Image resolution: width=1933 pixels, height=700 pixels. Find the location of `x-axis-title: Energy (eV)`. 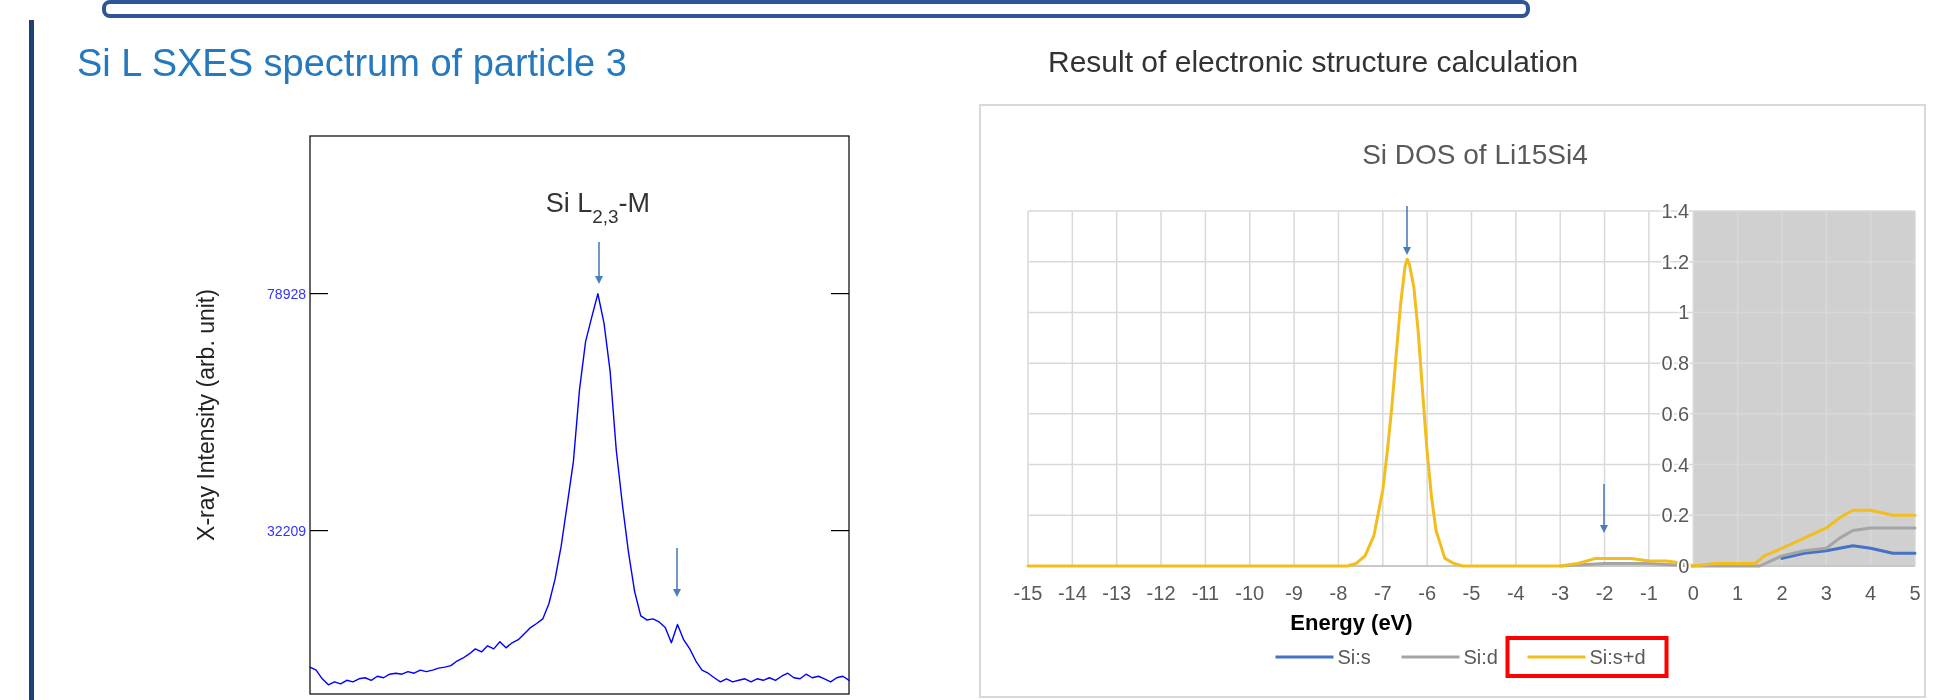

x-axis-title: Energy (eV) is located at coordinates (1351, 622).